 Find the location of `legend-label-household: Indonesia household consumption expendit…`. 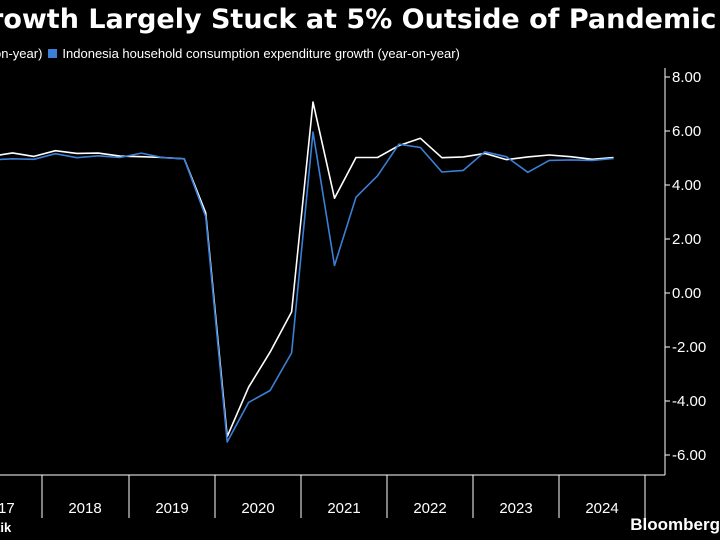

legend-label-household: Indonesia household consumption expendit… is located at coordinates (261, 53).